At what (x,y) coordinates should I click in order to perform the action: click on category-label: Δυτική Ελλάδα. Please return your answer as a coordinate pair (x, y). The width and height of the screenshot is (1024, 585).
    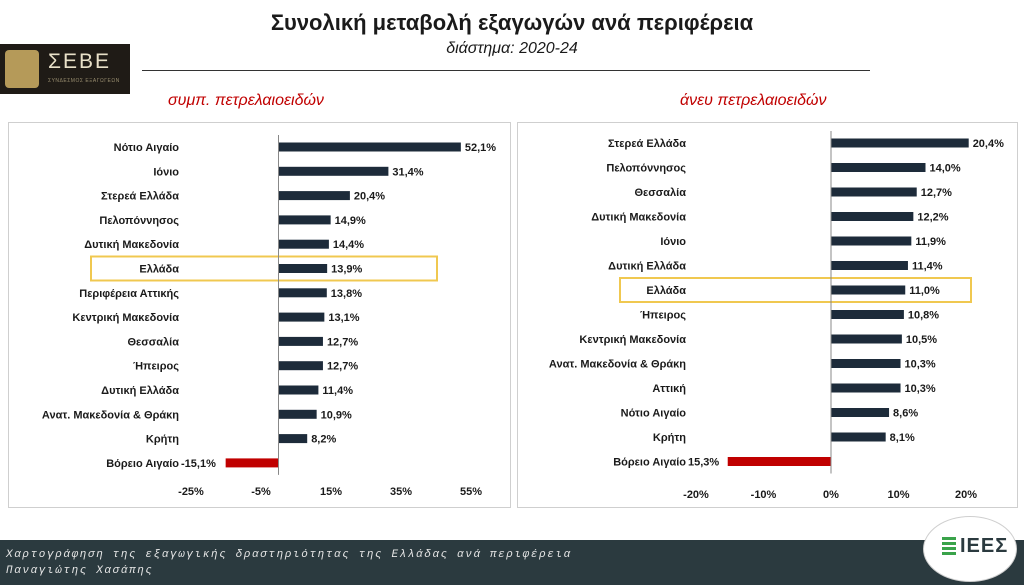
    Looking at the image, I should click on (647, 267).